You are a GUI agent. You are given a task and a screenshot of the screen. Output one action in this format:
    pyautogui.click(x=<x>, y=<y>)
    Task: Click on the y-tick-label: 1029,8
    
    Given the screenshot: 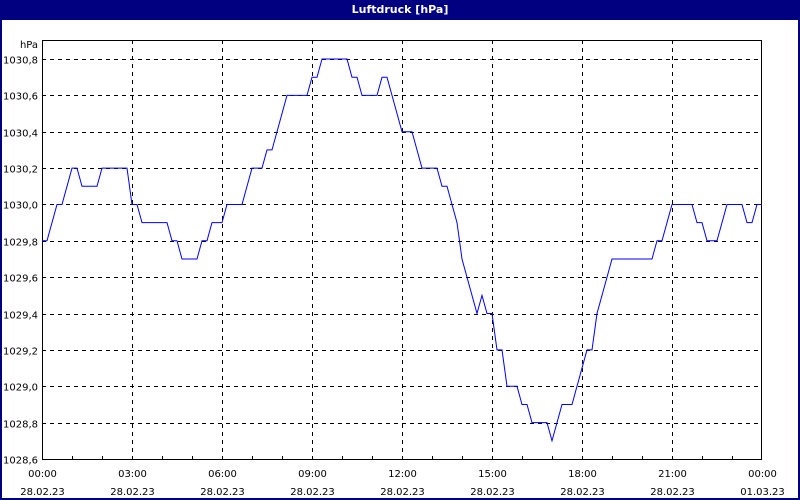 What is the action you would take?
    pyautogui.click(x=20, y=243)
    